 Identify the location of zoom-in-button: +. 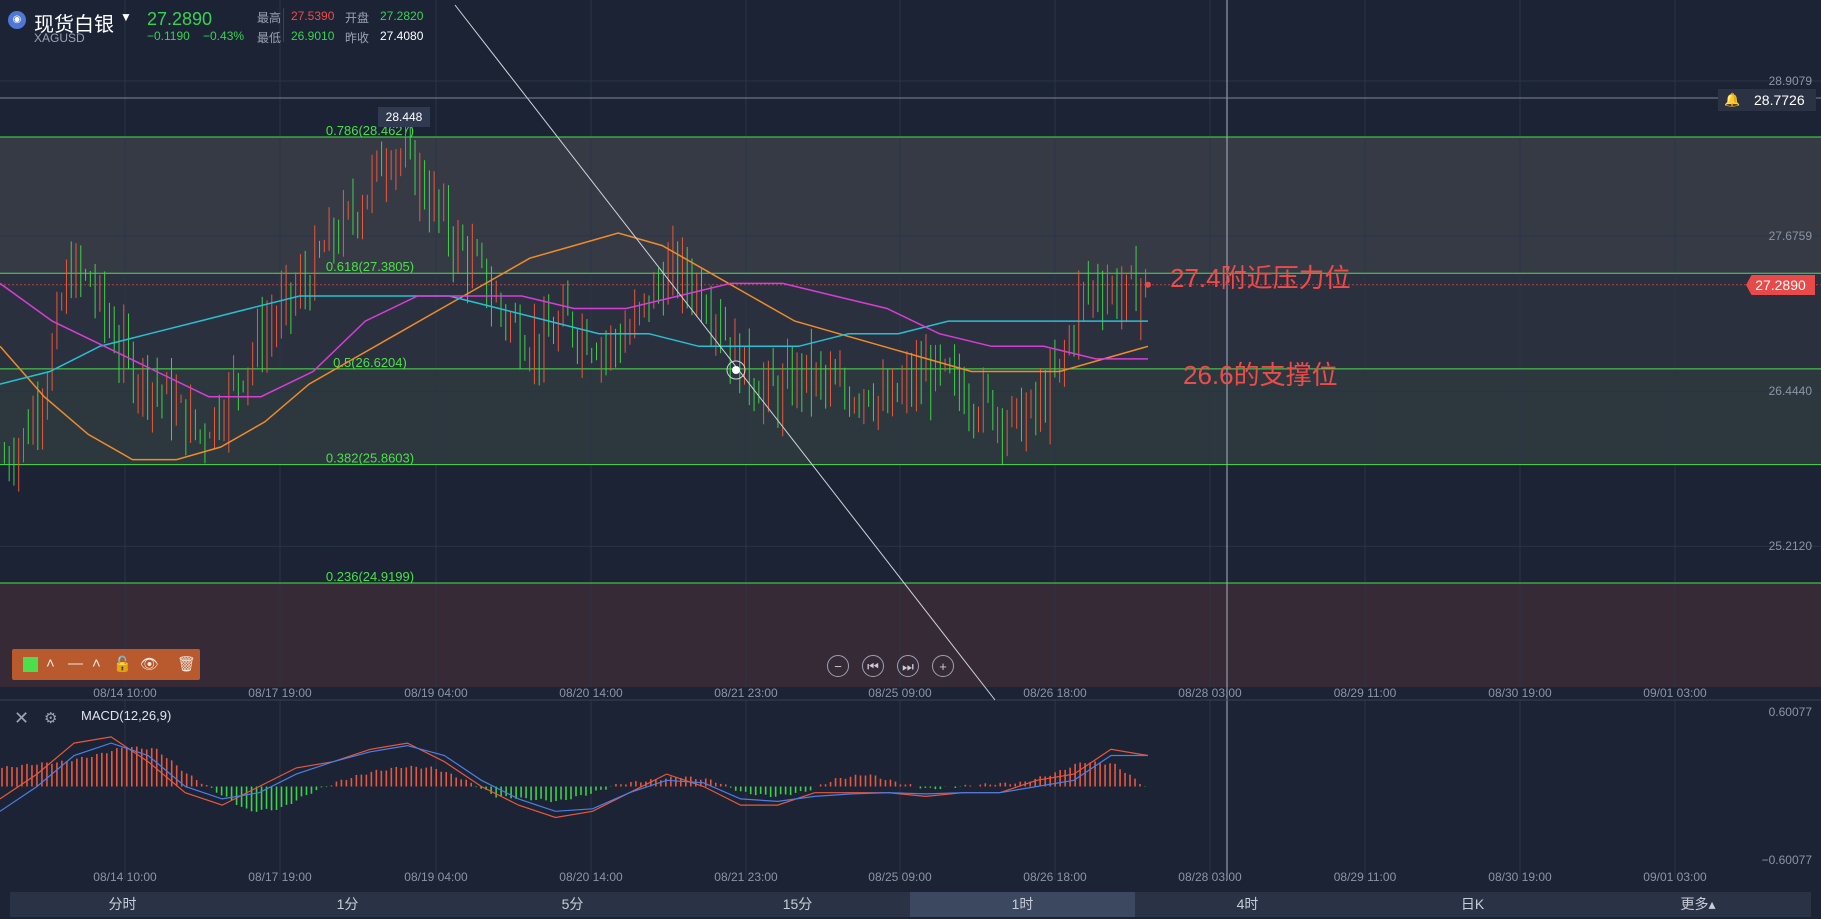
(943, 666).